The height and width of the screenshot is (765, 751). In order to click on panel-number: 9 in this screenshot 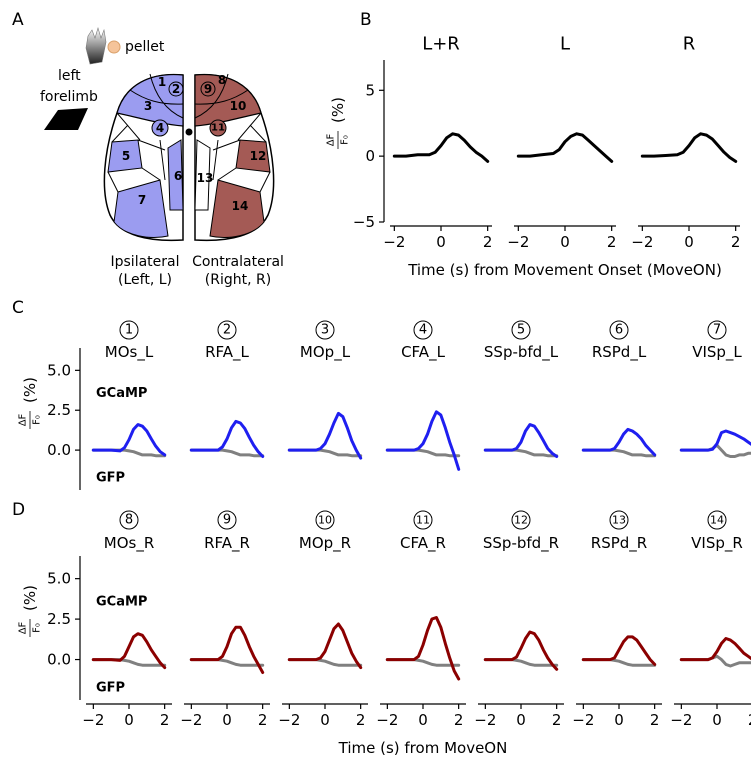, I will do `click(227, 520)`.